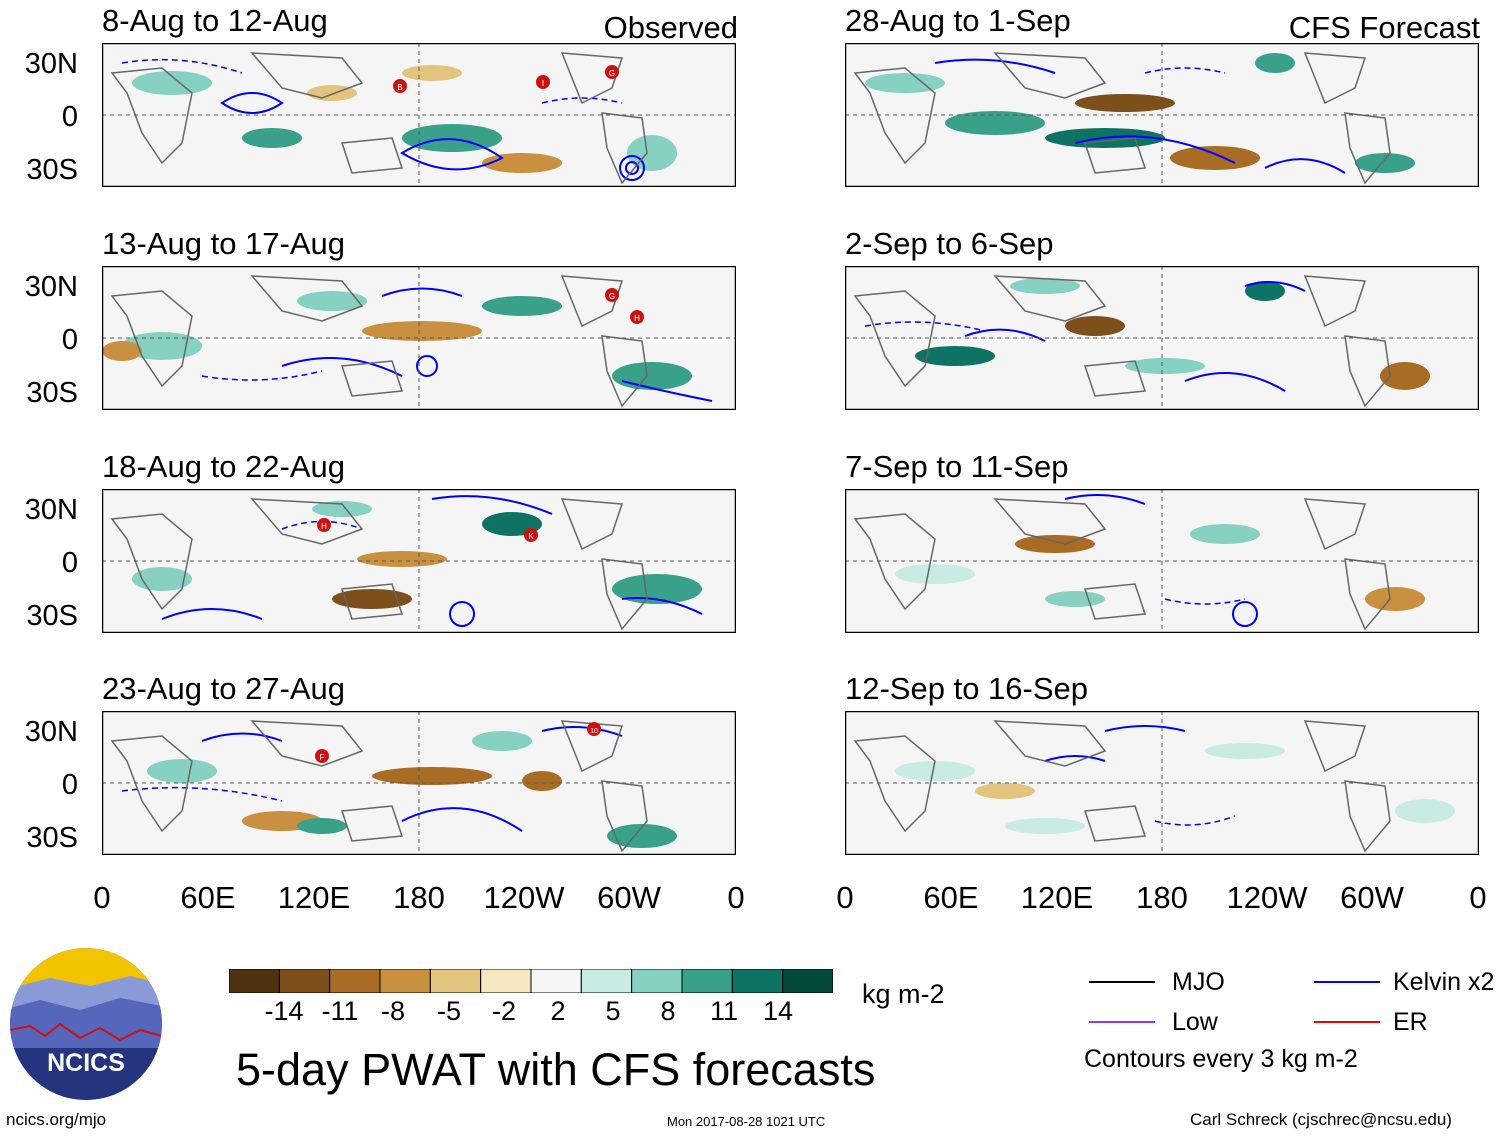  What do you see at coordinates (1122, 982) in the screenshot?
I see `legend-line-mjo` at bounding box center [1122, 982].